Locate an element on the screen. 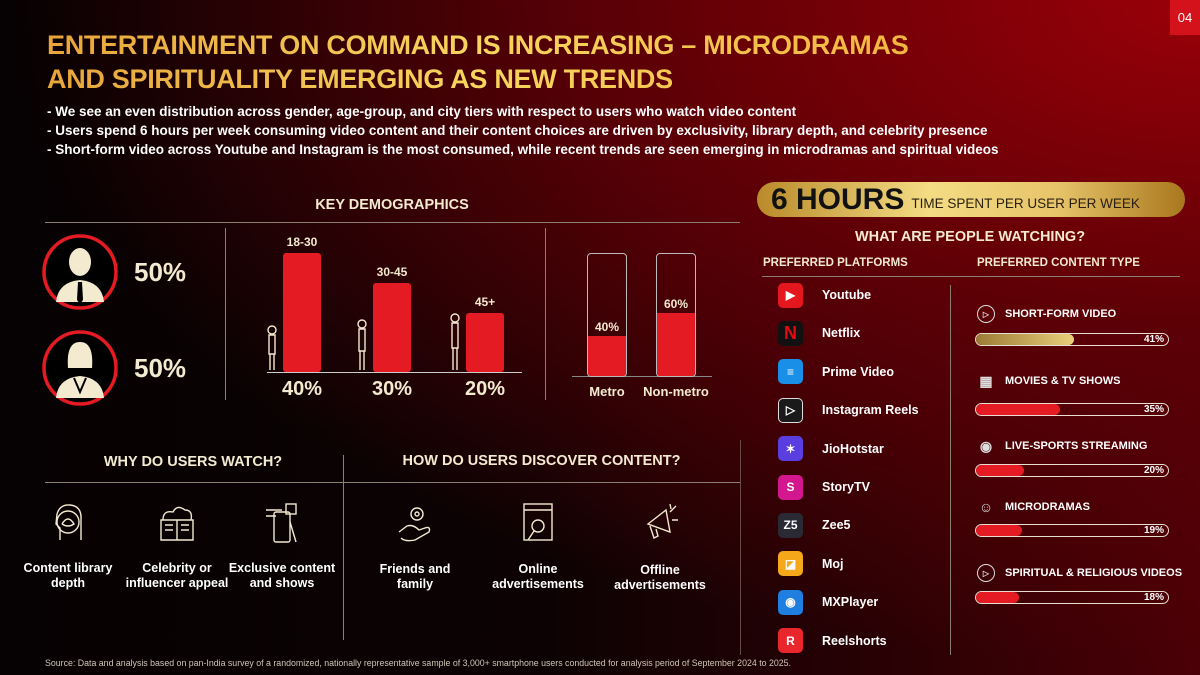 The image size is (1200, 675). zee5-icon: Z5 is located at coordinates (790, 525).